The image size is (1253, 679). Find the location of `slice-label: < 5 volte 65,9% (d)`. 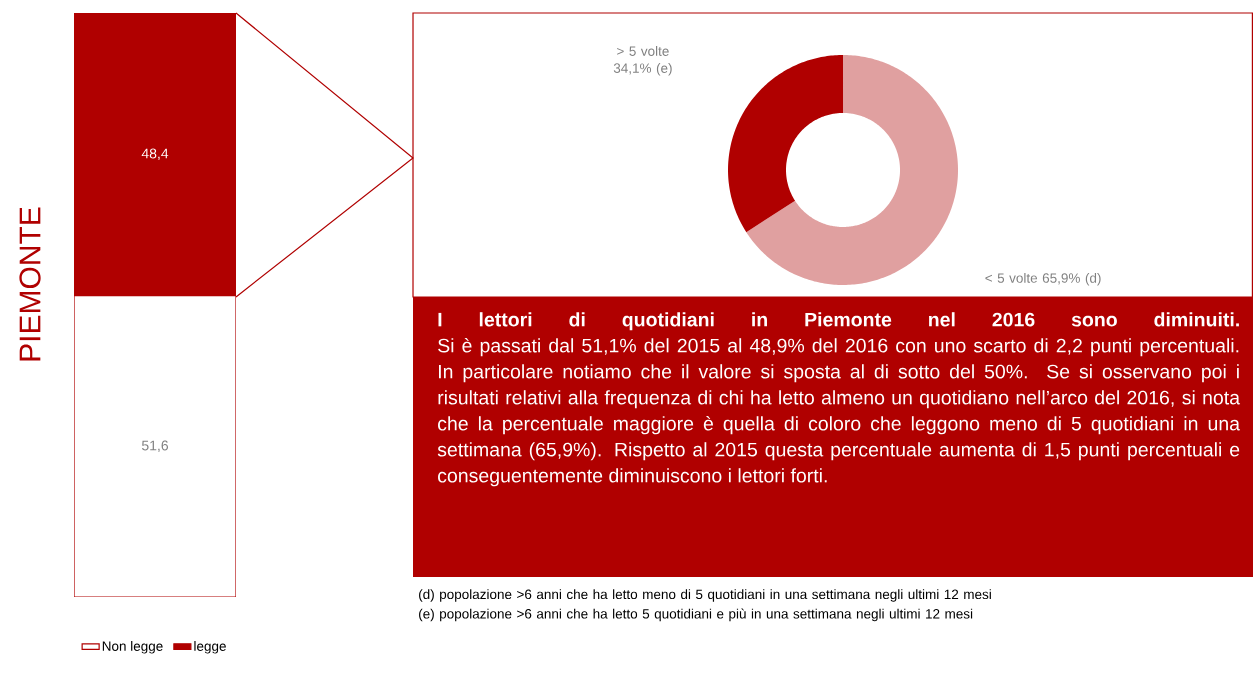

slice-label: < 5 volte 65,9% (d) is located at coordinates (1043, 279).